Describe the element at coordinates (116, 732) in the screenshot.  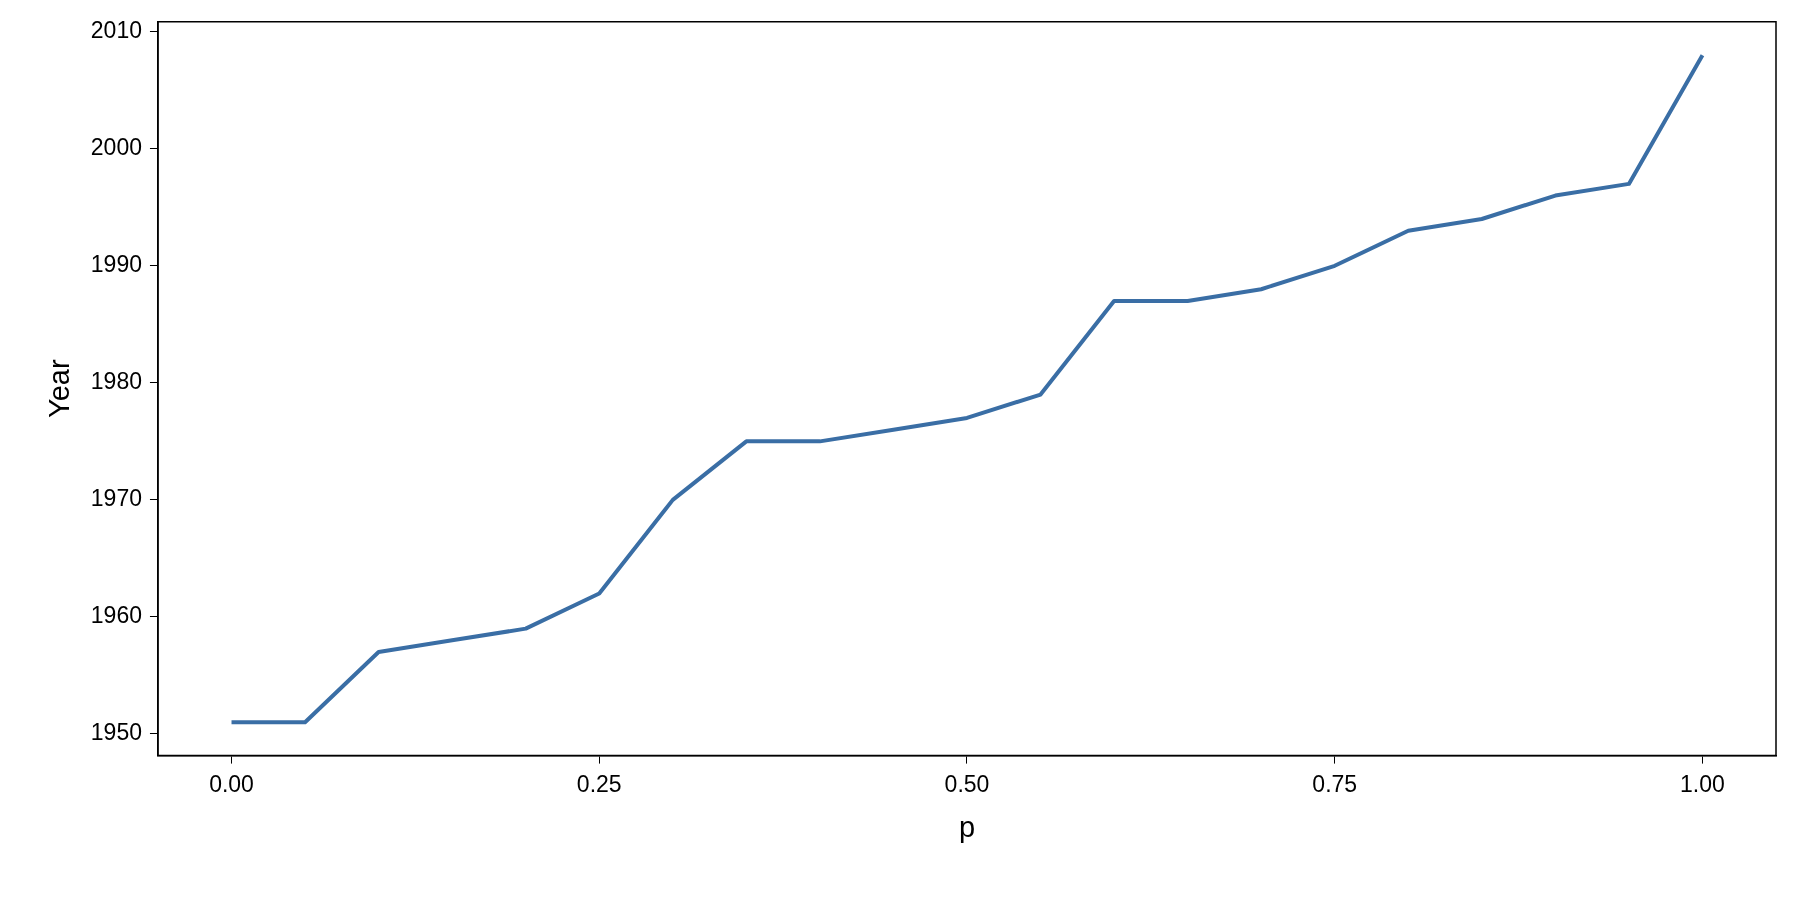
I see `y-tick-label: 1950` at that location.